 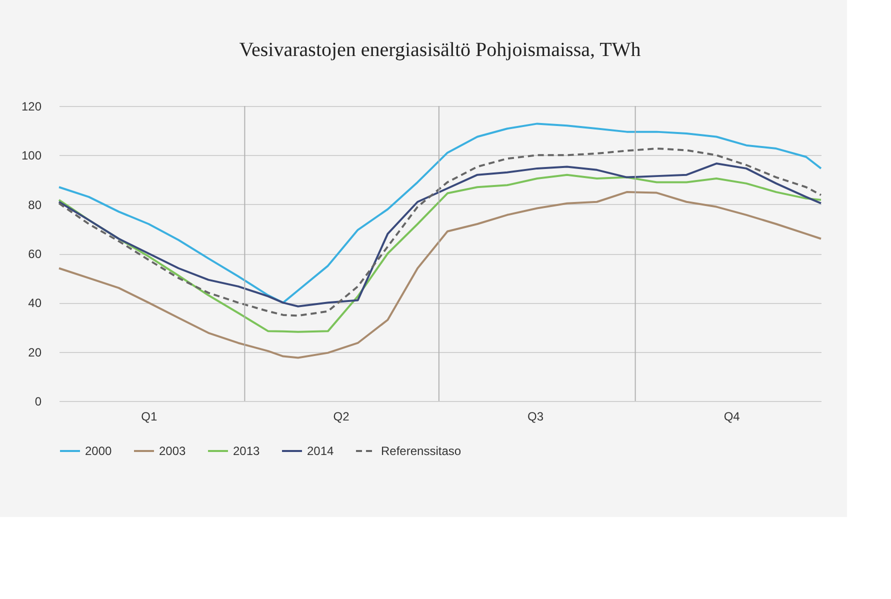 I want to click on y-tick-label: 20, so click(x=35, y=352).